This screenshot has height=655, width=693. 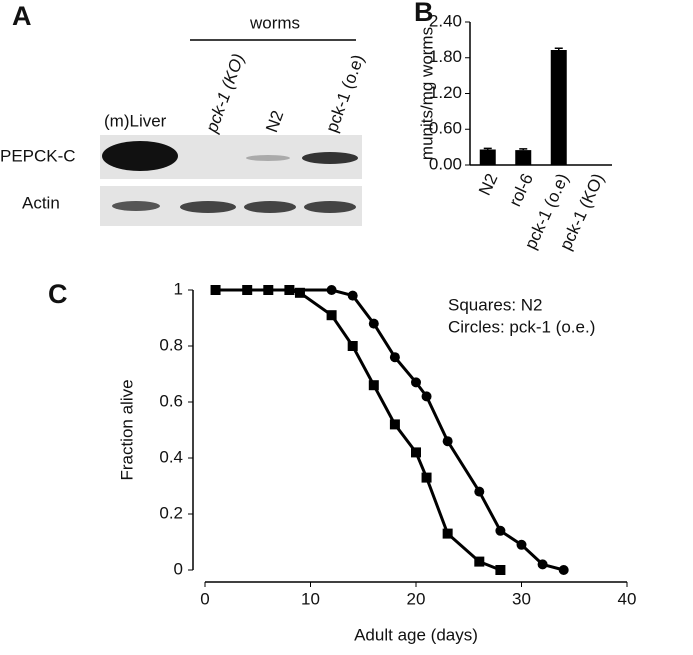 I want to click on y-tick-label: 0.60, so click(x=445, y=128).